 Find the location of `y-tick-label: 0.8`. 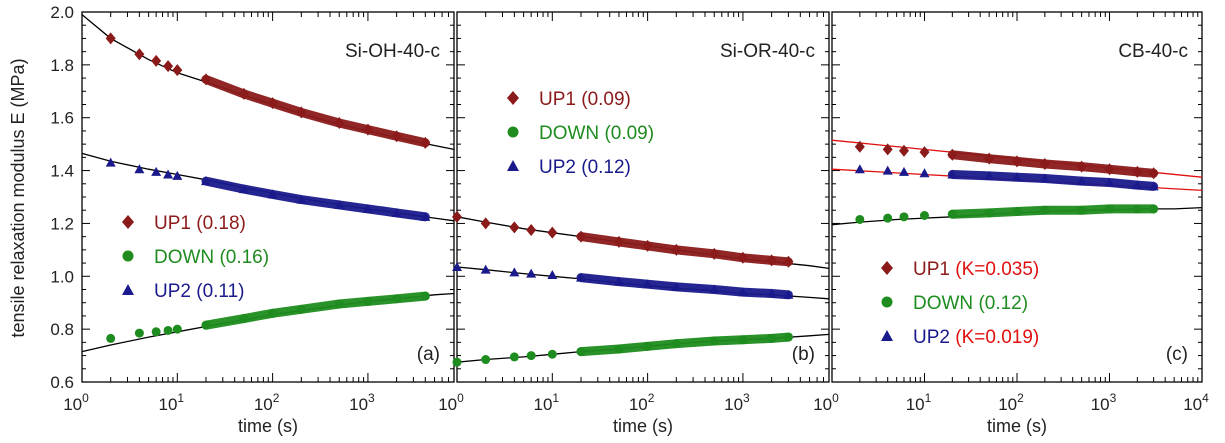

y-tick-label: 0.8 is located at coordinates (62, 329).